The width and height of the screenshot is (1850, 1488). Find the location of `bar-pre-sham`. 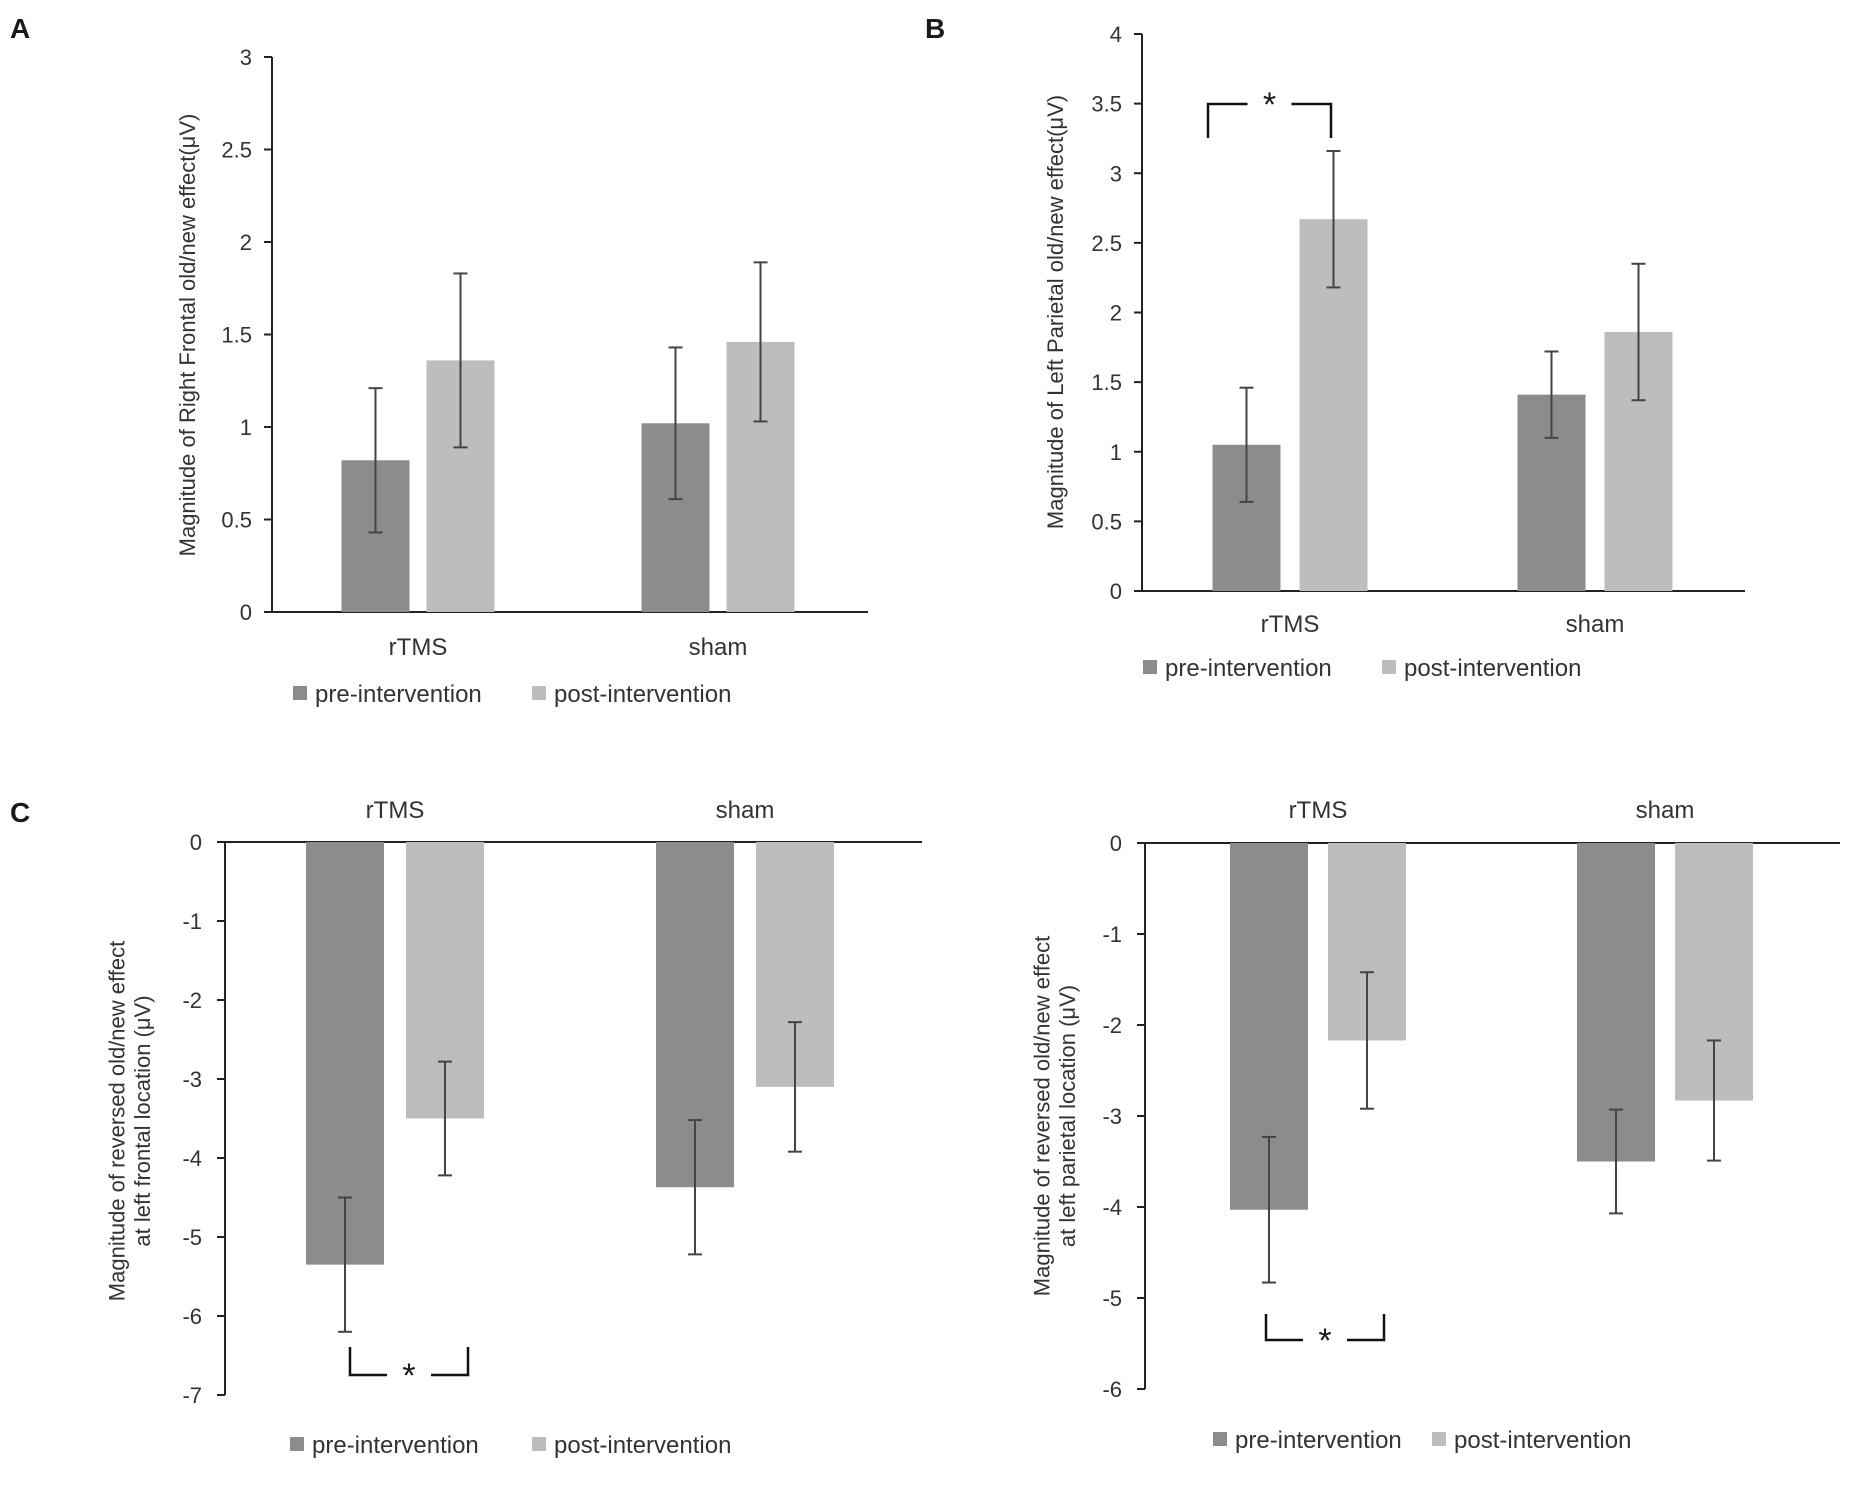

bar-pre-sham is located at coordinates (1616, 1002).